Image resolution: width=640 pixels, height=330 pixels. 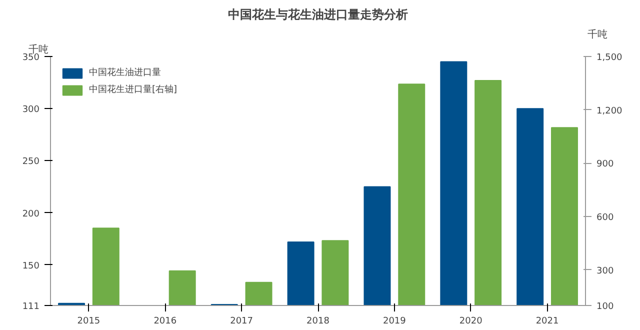 What do you see at coordinates (318, 15) in the screenshot?
I see `chart-title: 中国花生与花生油进口量走势分析` at bounding box center [318, 15].